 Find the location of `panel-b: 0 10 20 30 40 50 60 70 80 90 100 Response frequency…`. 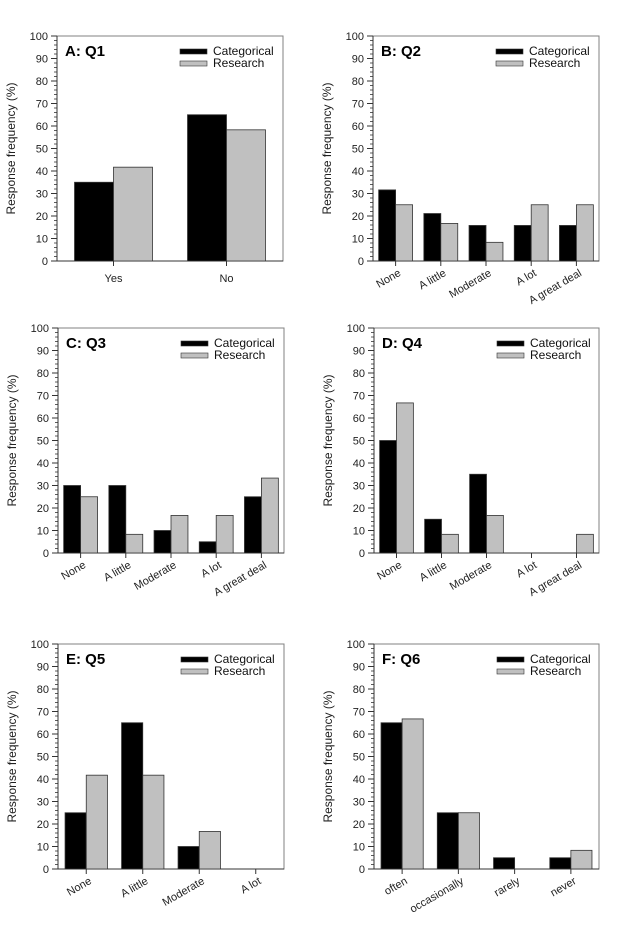

panel-b: 0 10 20 30 40 50 60 70 80 90 100 Response frequency… is located at coordinates (460, 169).